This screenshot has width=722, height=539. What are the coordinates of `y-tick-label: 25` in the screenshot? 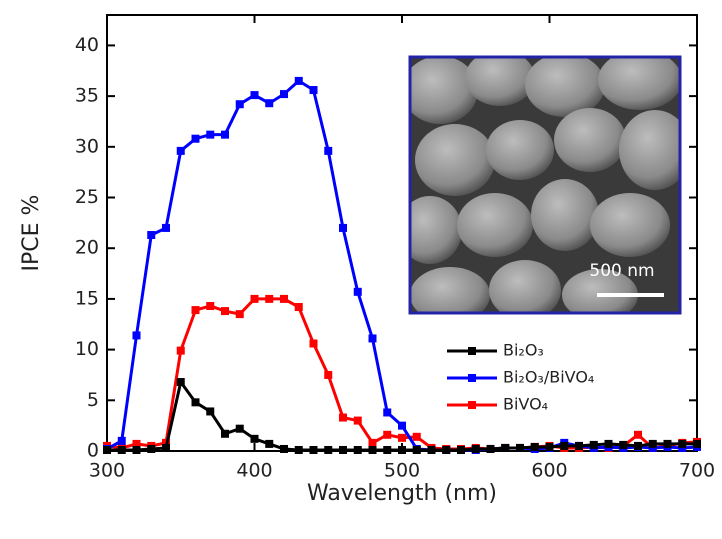 It's located at (87, 197).